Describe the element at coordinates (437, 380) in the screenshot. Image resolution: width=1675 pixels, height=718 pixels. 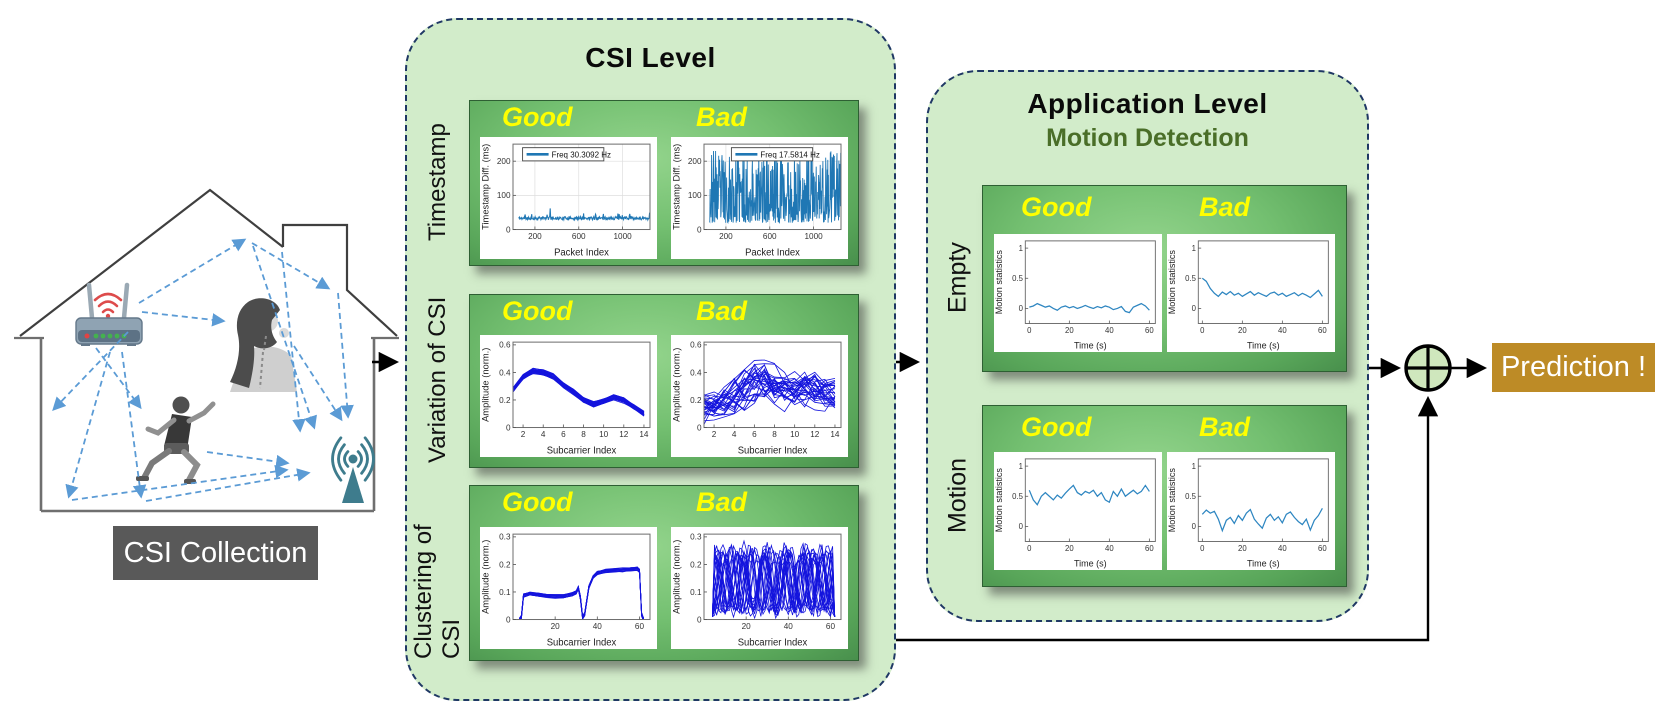
I see `row-label-variation-of-csi: Variation of CSI` at that location.